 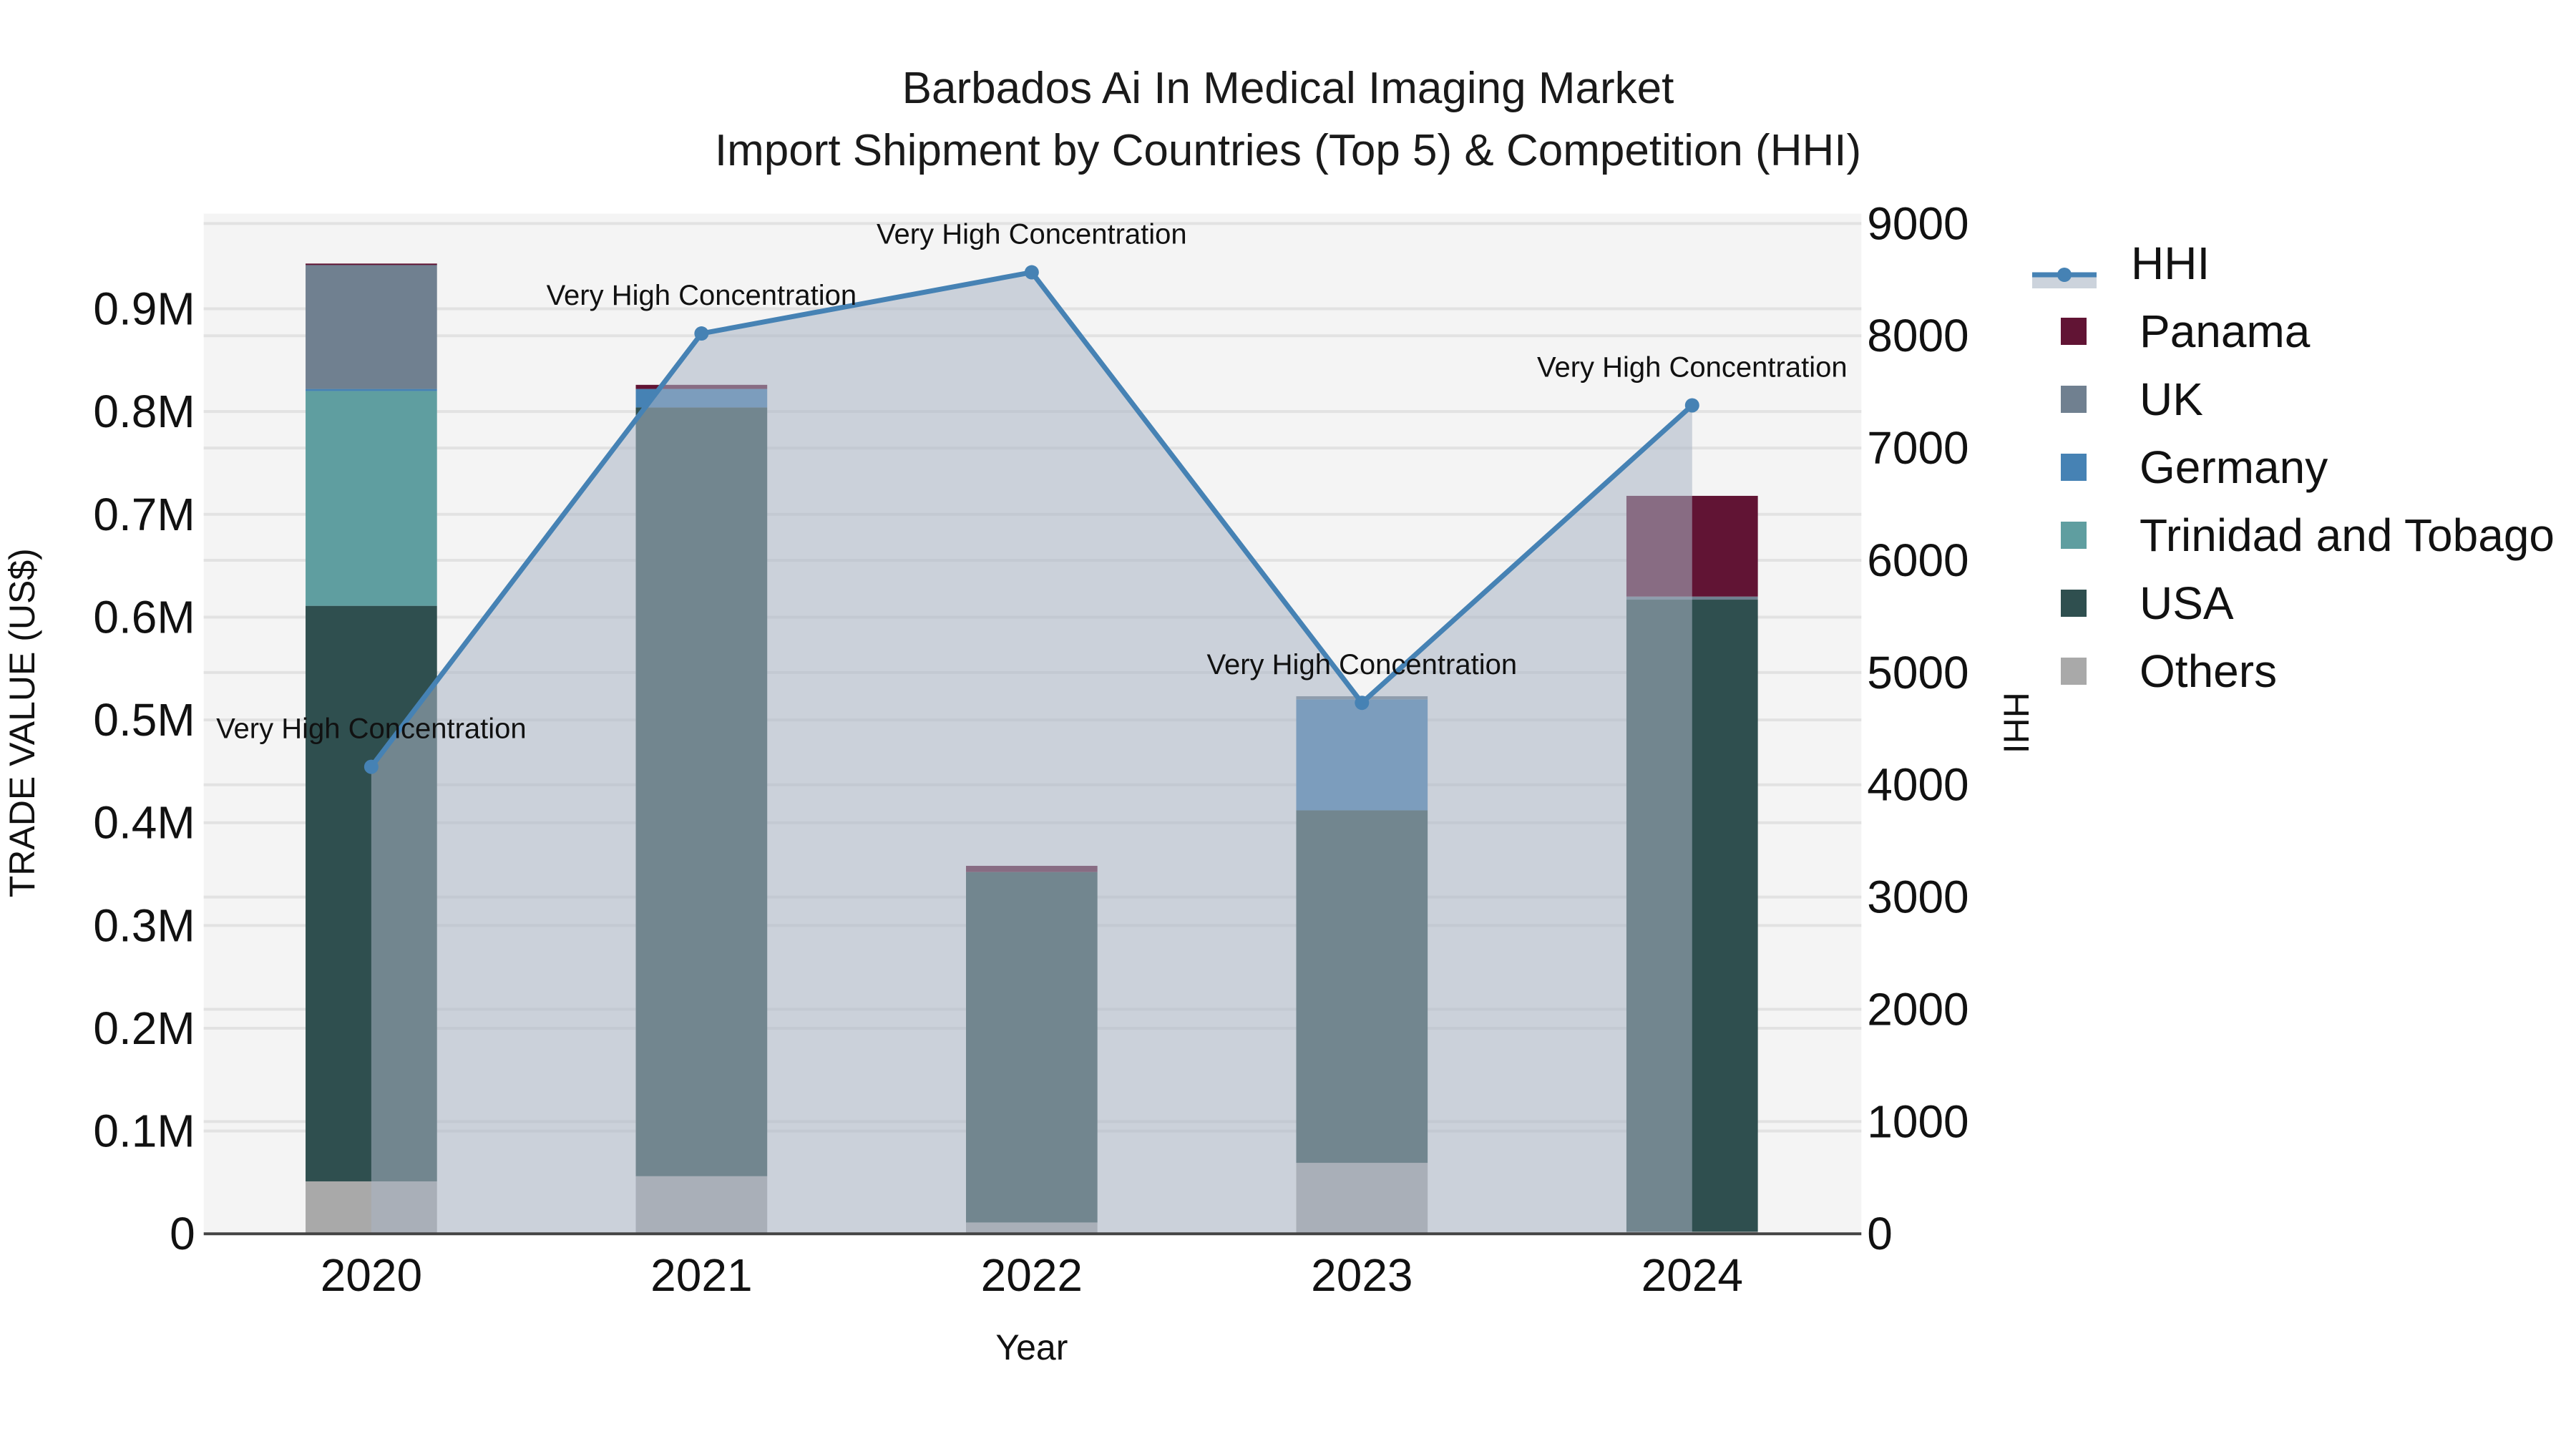 What do you see at coordinates (2016, 722) in the screenshot?
I see `y-right-axis-title: HHI` at bounding box center [2016, 722].